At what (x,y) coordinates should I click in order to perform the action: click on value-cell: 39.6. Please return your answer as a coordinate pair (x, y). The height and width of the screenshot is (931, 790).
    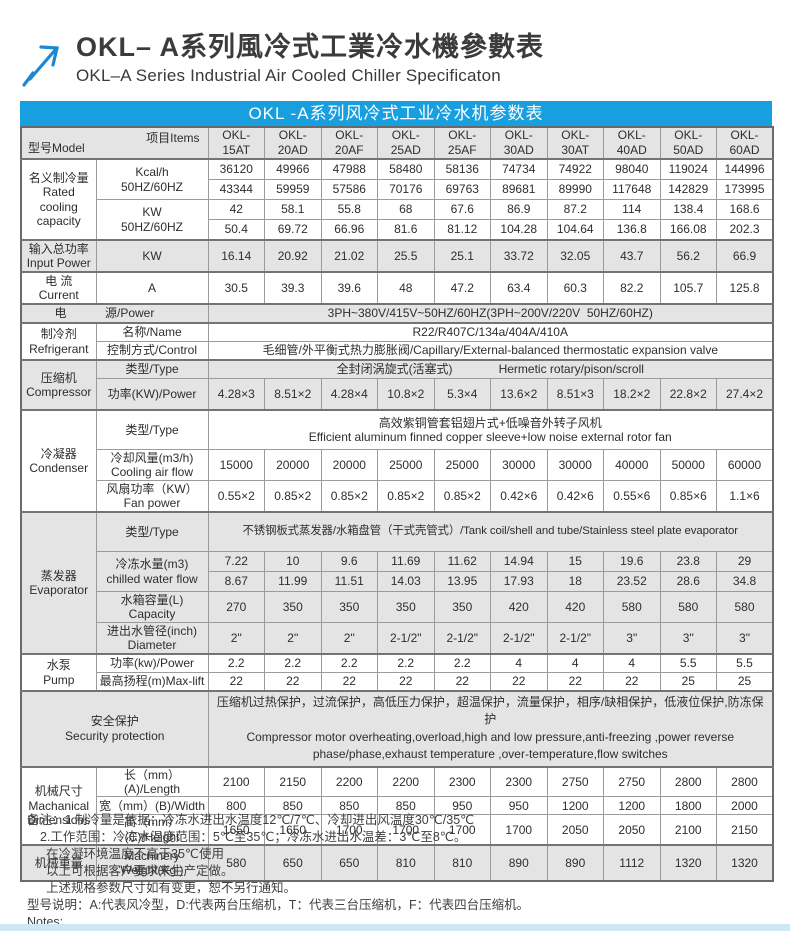
    Looking at the image, I should click on (349, 288).